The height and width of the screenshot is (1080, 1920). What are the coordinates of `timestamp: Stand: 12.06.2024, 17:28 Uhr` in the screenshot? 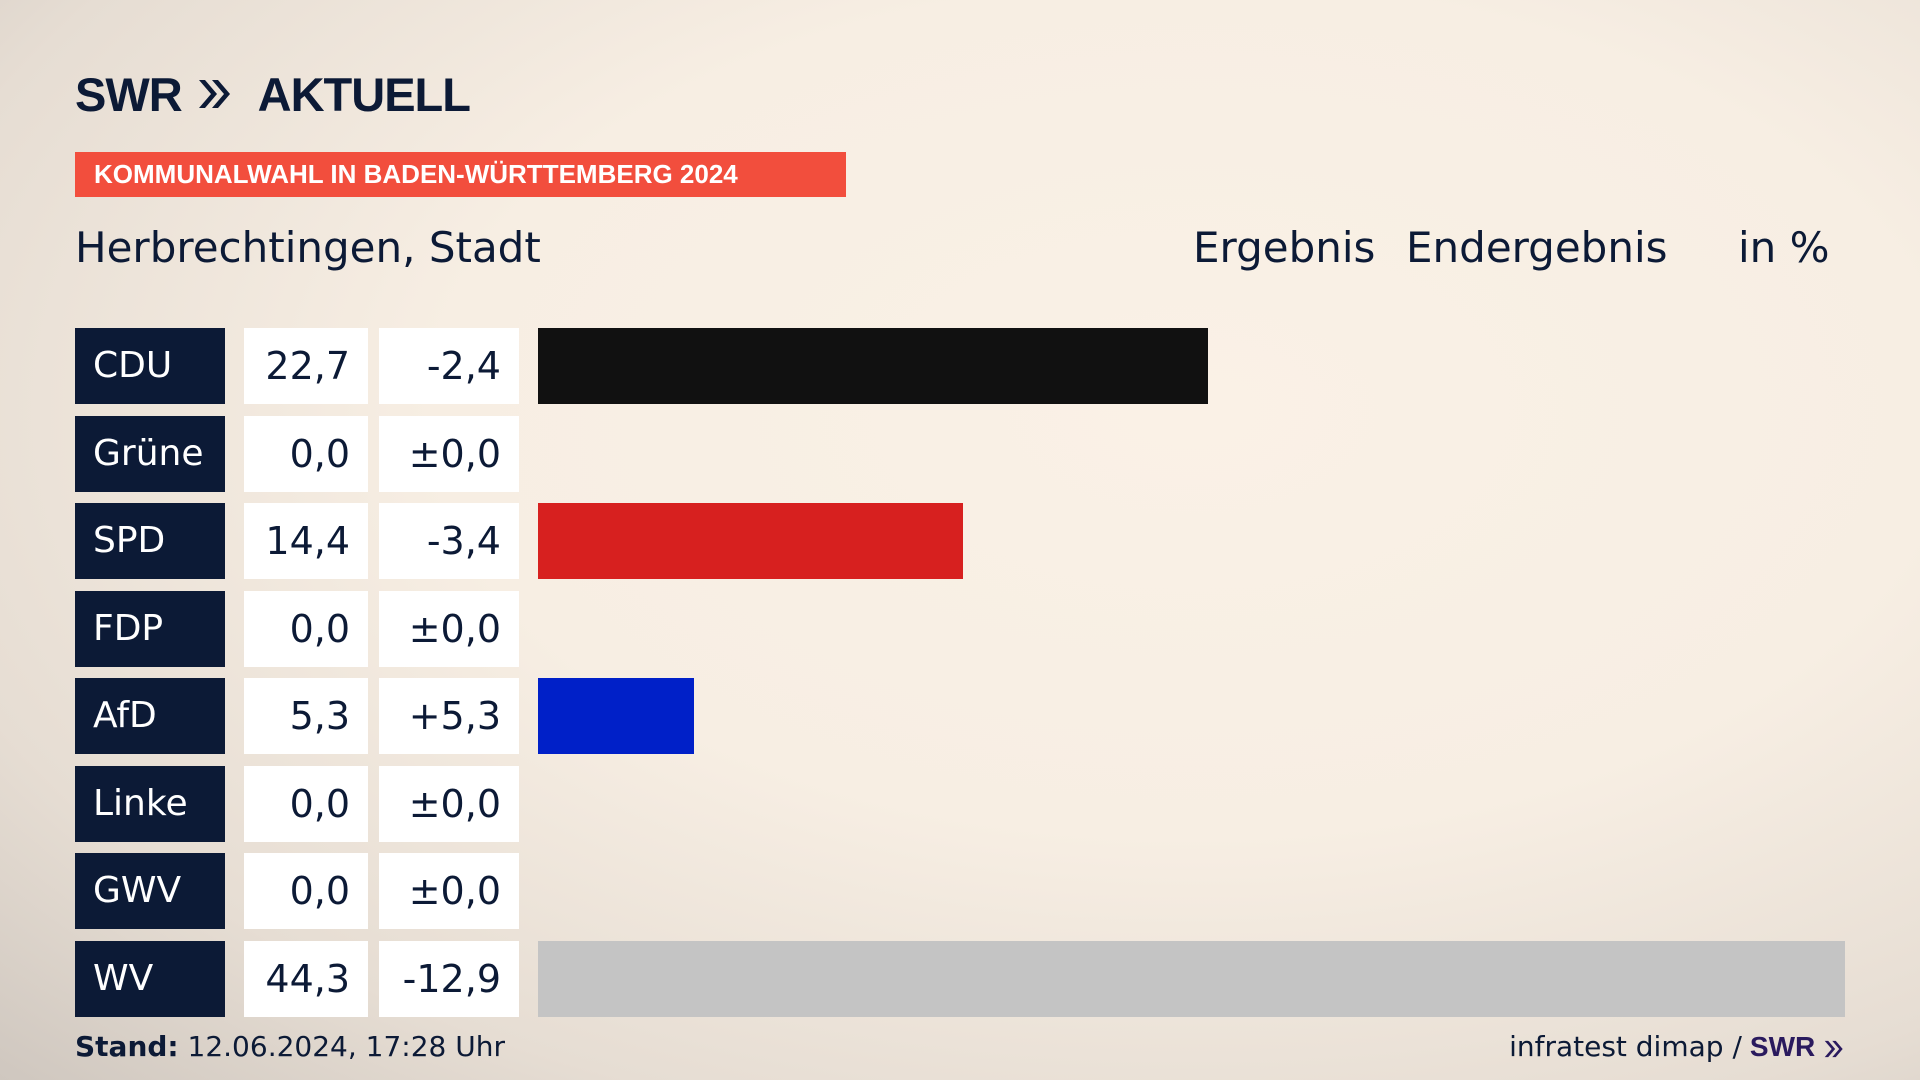 It's located at (290, 1047).